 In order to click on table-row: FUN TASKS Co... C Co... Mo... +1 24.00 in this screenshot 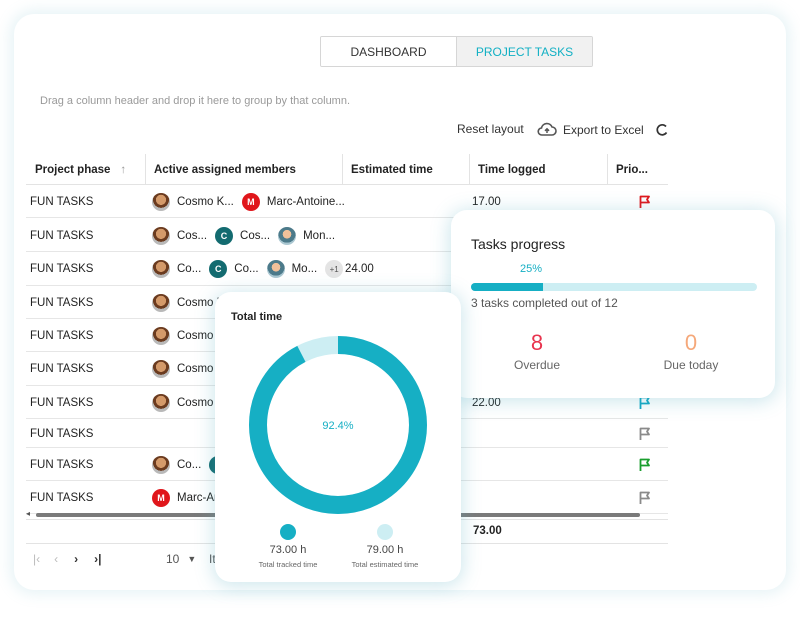, I will do `click(347, 269)`.